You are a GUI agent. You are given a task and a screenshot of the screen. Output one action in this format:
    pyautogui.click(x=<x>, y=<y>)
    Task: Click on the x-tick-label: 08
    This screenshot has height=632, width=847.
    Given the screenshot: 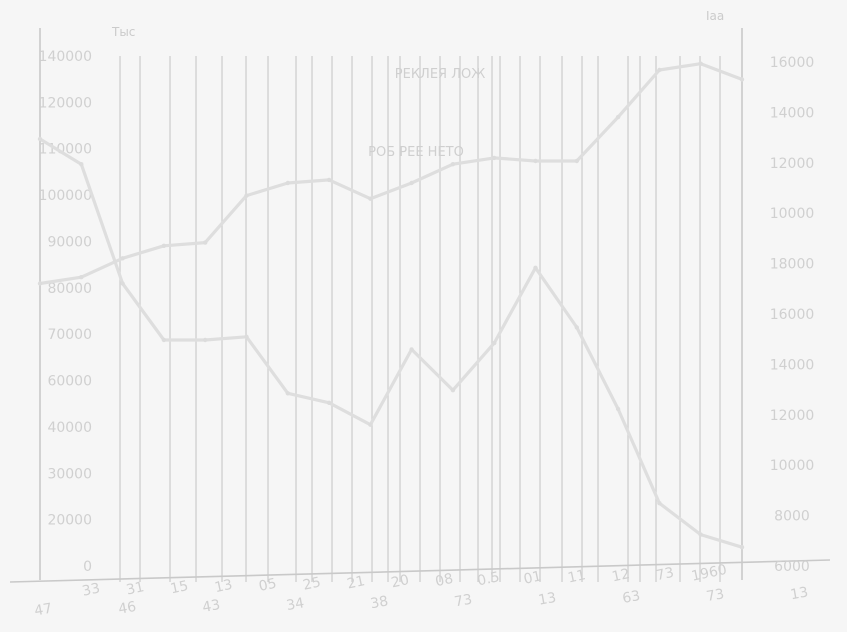 What is the action you would take?
    pyautogui.click(x=444, y=580)
    